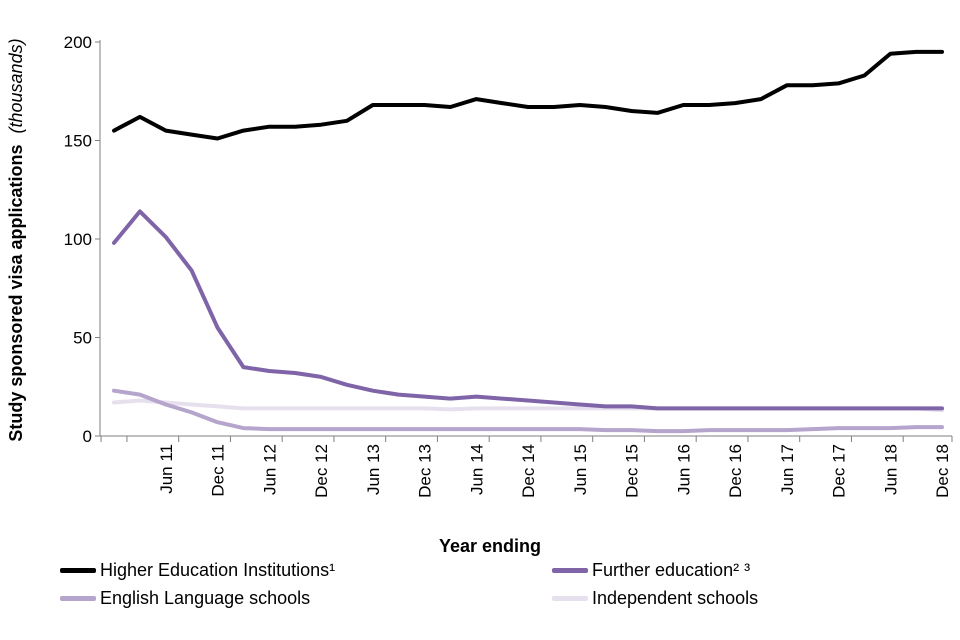  Describe the element at coordinates (528, 471) in the screenshot. I see `x-tick-label: Dec 14` at that location.